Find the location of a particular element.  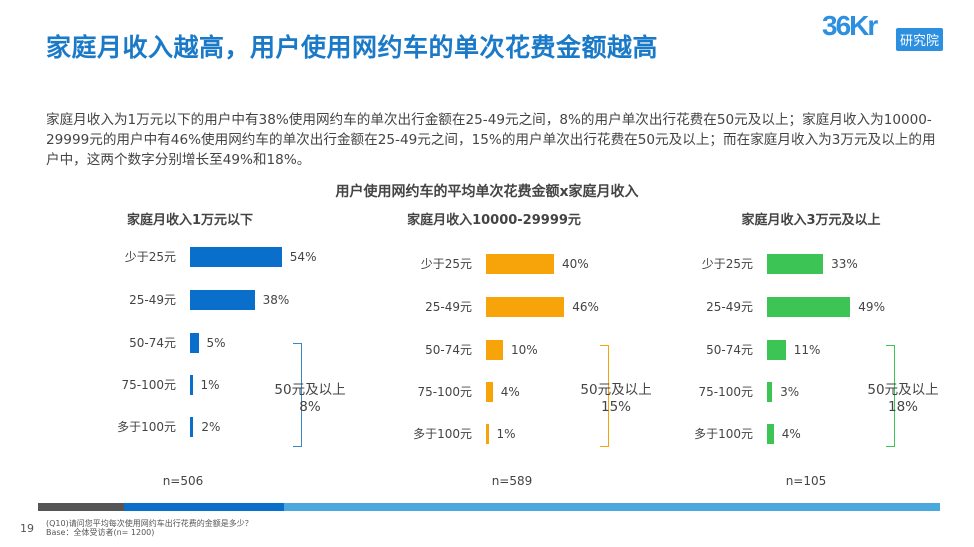

sample-size: n=506 is located at coordinates (183, 481).